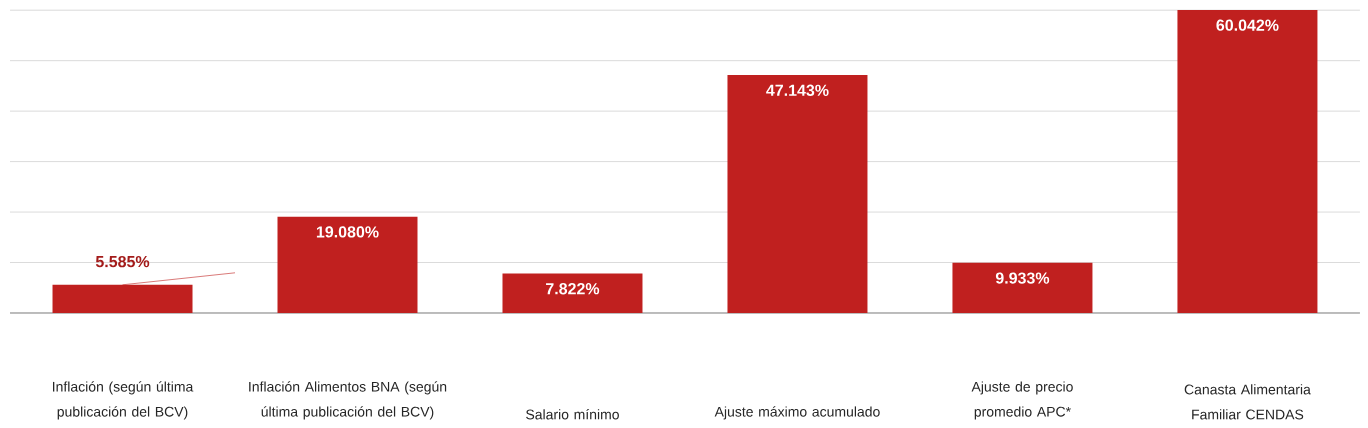  What do you see at coordinates (1022, 400) in the screenshot?
I see `x-tick-label: Ajuste de precio promedio APC*` at bounding box center [1022, 400].